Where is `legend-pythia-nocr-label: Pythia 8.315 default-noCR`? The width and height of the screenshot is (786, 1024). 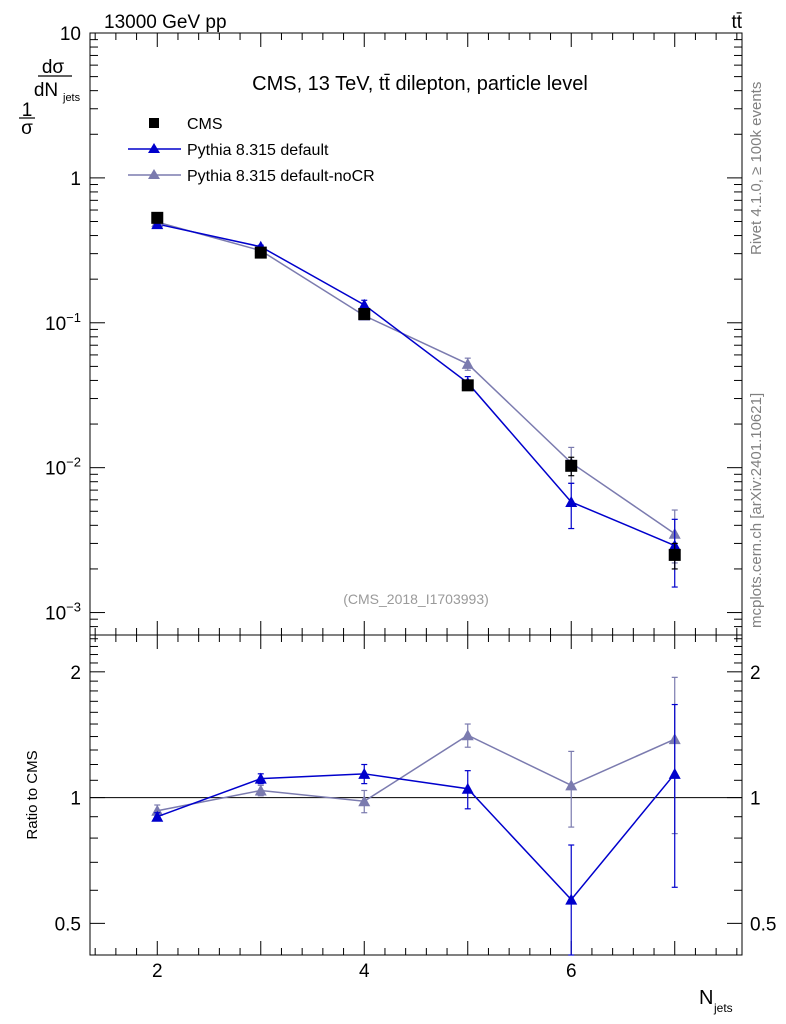 legend-pythia-nocr-label: Pythia 8.315 default-noCR is located at coordinates (281, 176).